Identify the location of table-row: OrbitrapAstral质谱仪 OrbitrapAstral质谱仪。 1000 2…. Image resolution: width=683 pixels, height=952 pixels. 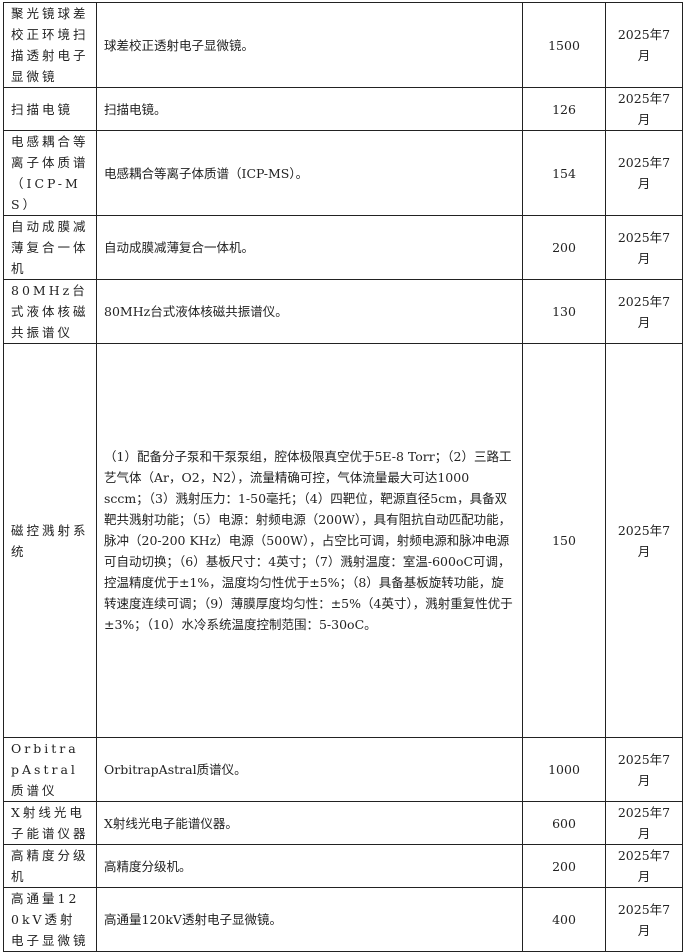
(343, 769).